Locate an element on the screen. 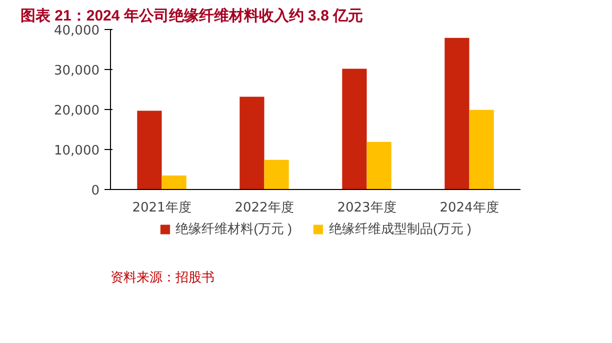 This screenshot has width=612, height=343. y-tick-label: 30,000 is located at coordinates (77, 71).